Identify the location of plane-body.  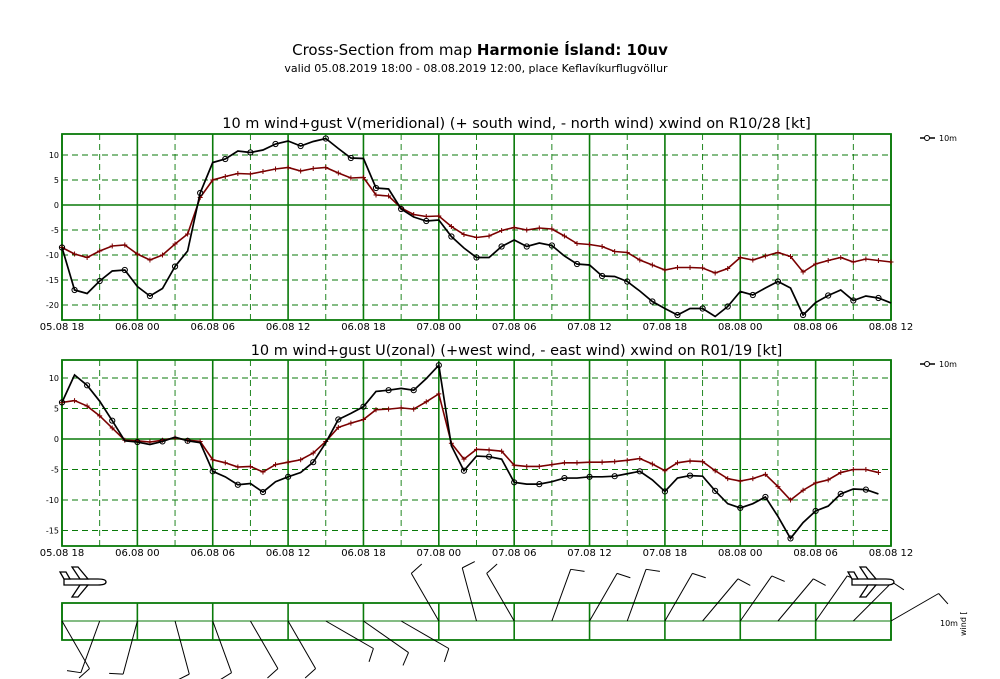
(85, 582).